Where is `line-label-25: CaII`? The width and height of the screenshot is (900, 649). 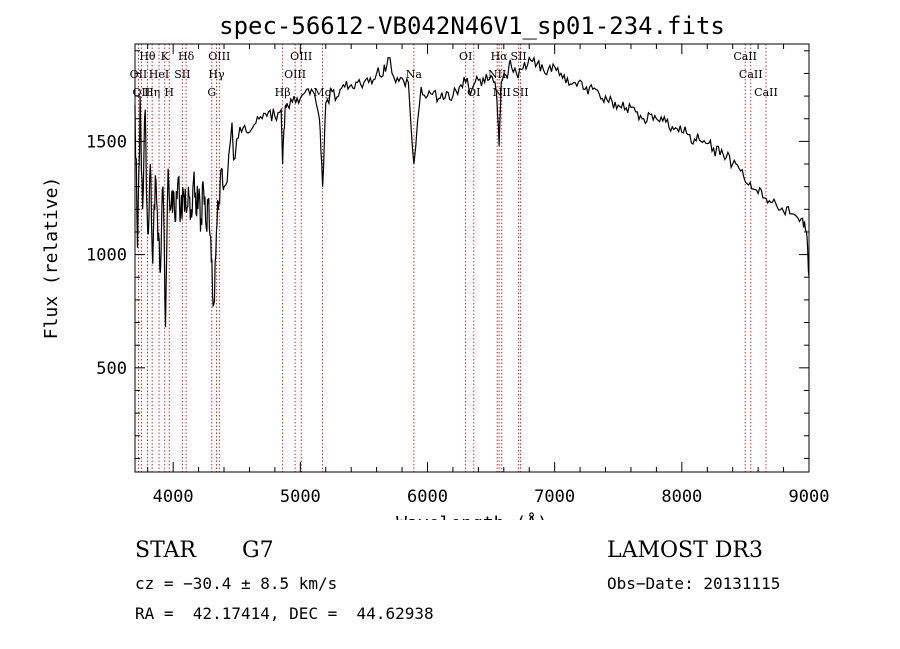 line-label-25: CaII is located at coordinates (751, 74).